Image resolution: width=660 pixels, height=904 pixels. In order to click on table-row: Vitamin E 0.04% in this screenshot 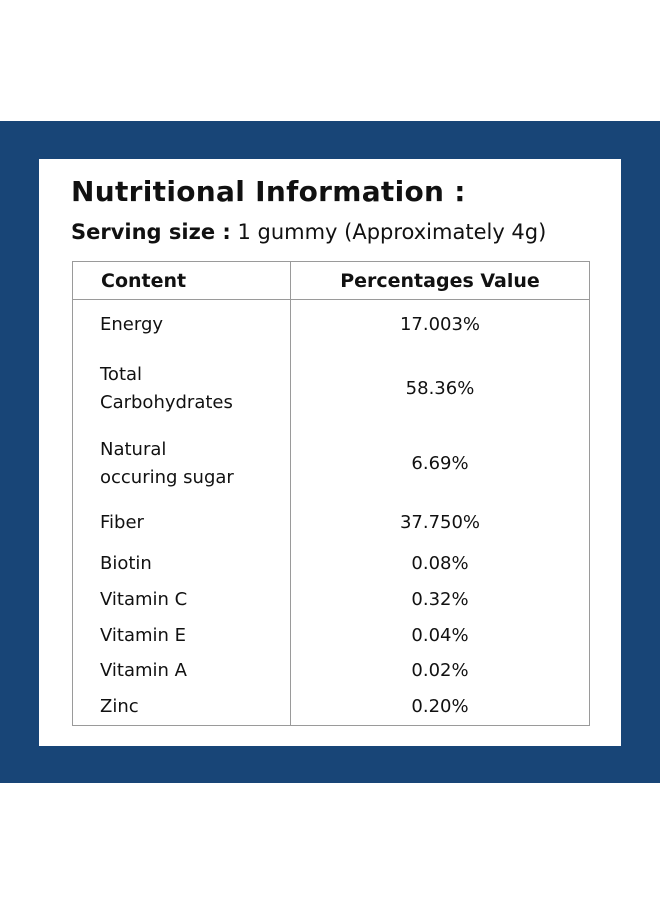, I will do `click(331, 635)`.